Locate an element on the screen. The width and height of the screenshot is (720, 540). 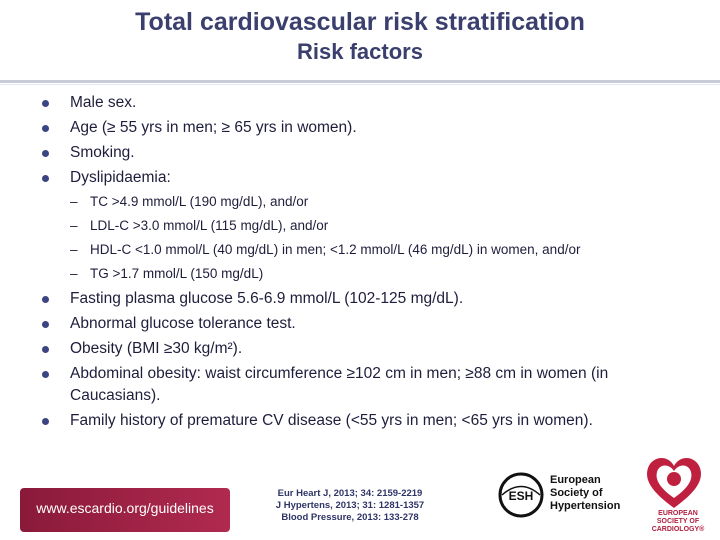
reference-line: Eur Heart J, 2013; 34: 2159-2219 is located at coordinates (350, 493).